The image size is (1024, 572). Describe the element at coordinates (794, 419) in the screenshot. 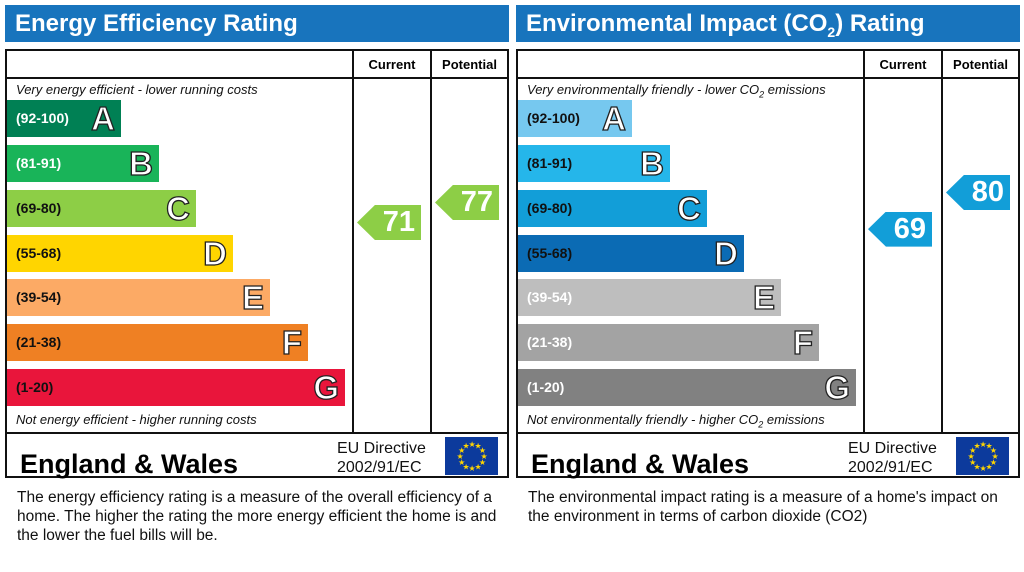

I see `bottom-note-tail: emissions` at that location.